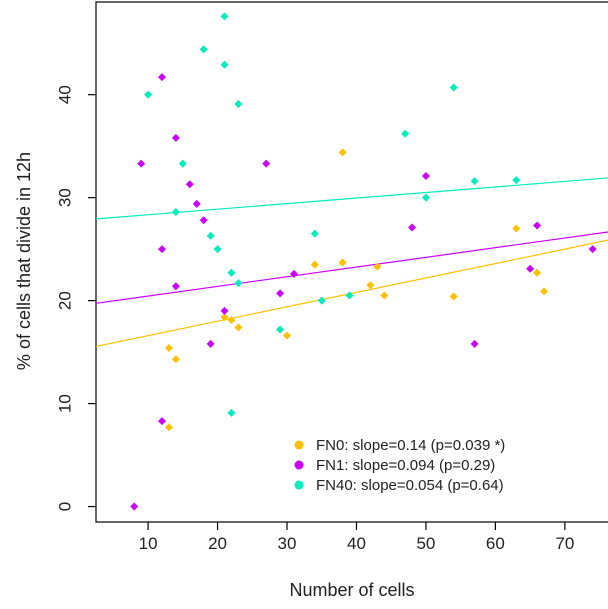  I want to click on x-tick-label: 10, so click(148, 543).